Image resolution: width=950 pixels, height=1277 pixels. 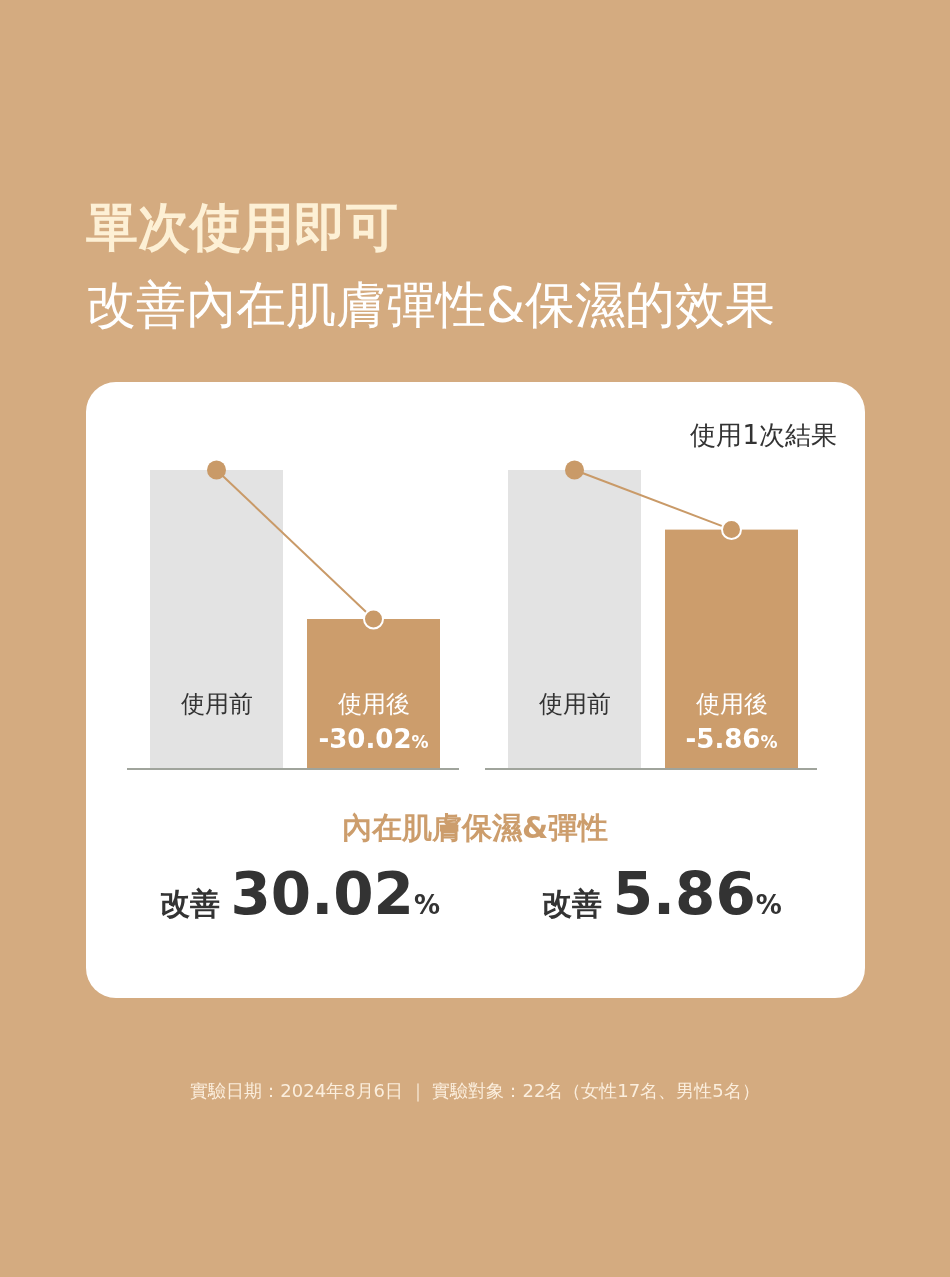 I want to click on annotation: -5.86%, so click(x=731, y=739).